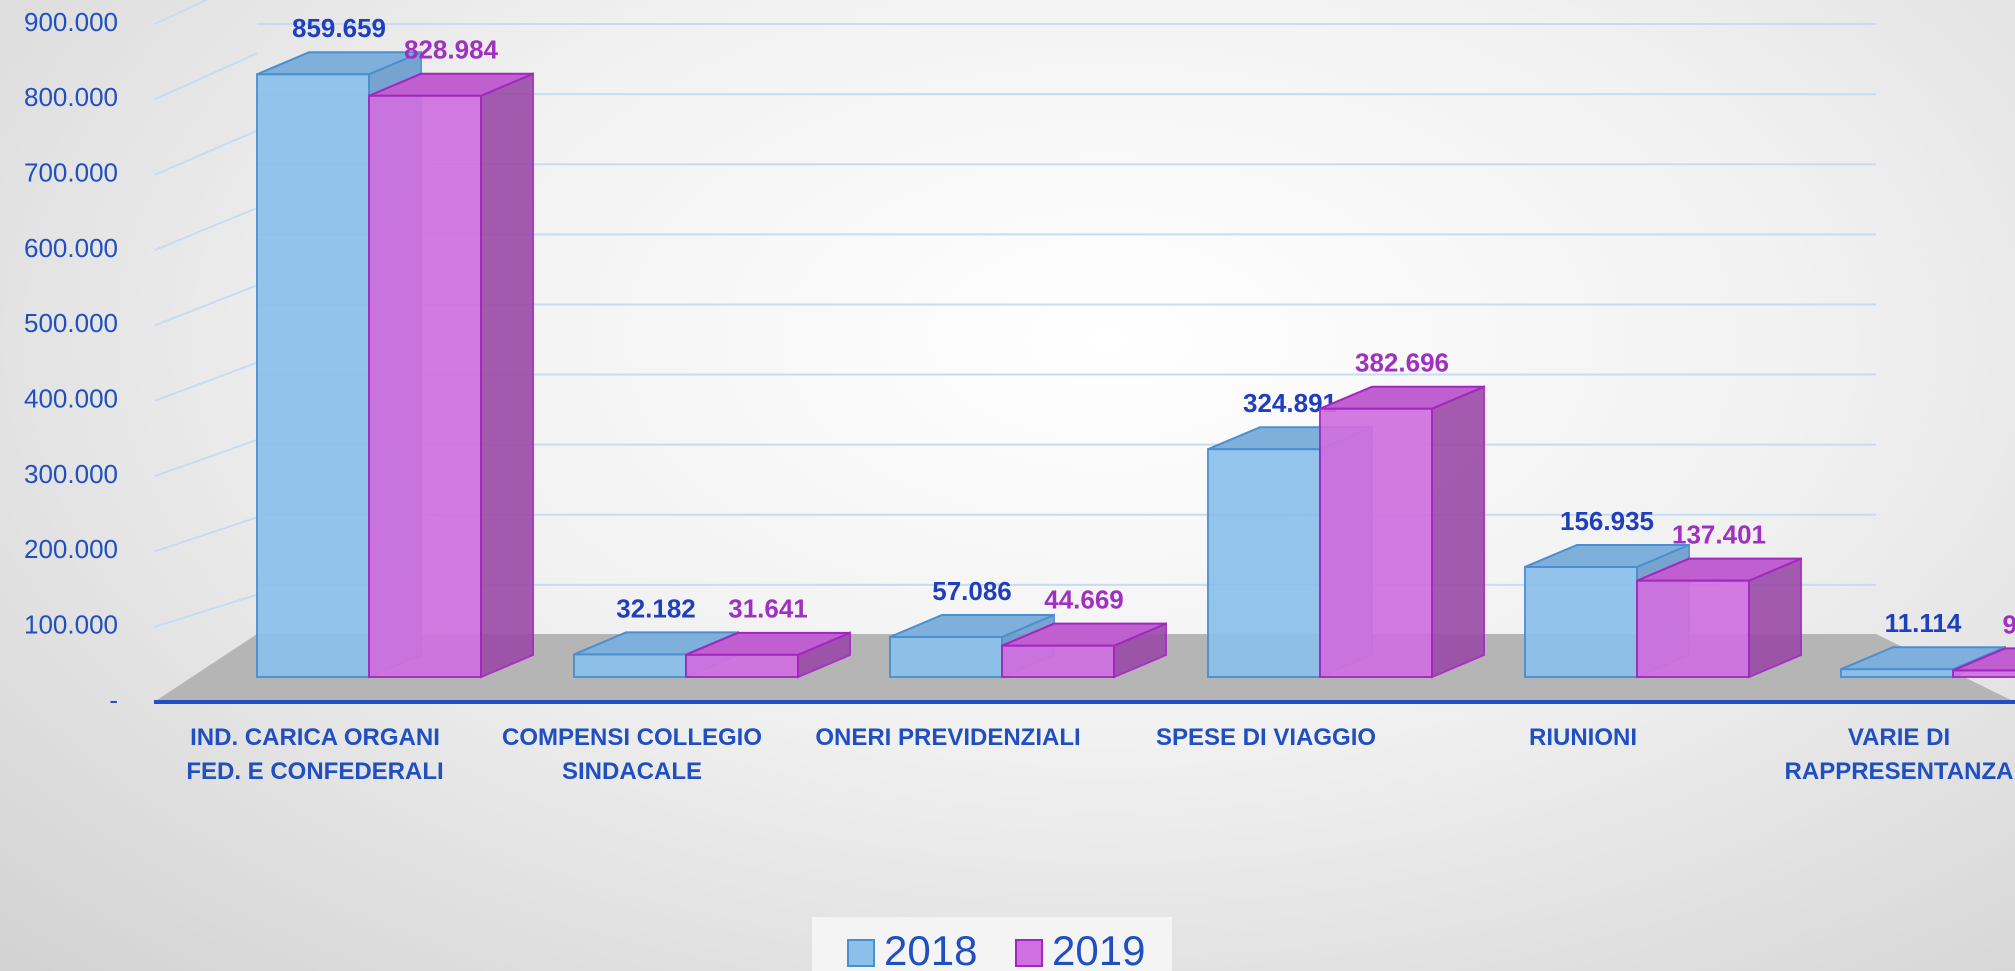 Image resolution: width=2015 pixels, height=971 pixels. What do you see at coordinates (71, 97) in the screenshot?
I see `y-tick-label: 800.000` at bounding box center [71, 97].